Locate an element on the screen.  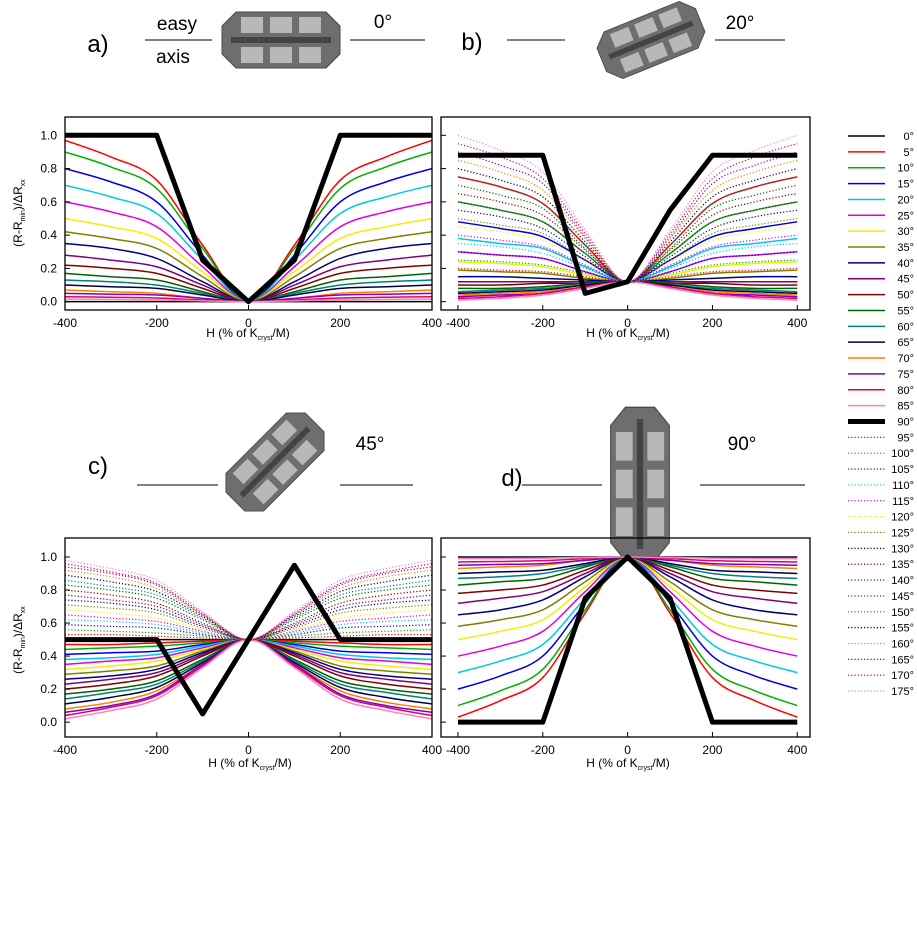
y-tick-label: 0.6 is located at coordinates (48, 202).